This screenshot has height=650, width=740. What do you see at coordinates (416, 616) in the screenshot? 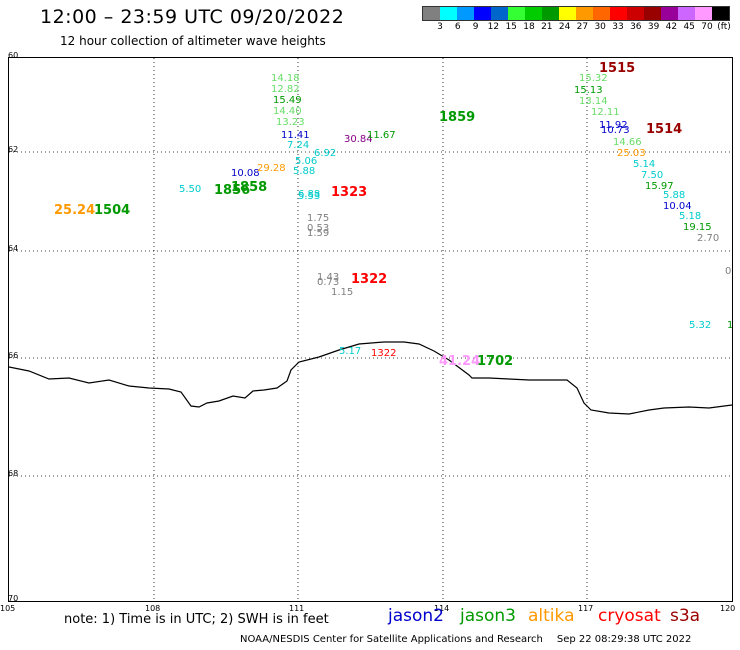
I see `satellite-legend-jason2: jason2` at bounding box center [416, 616].